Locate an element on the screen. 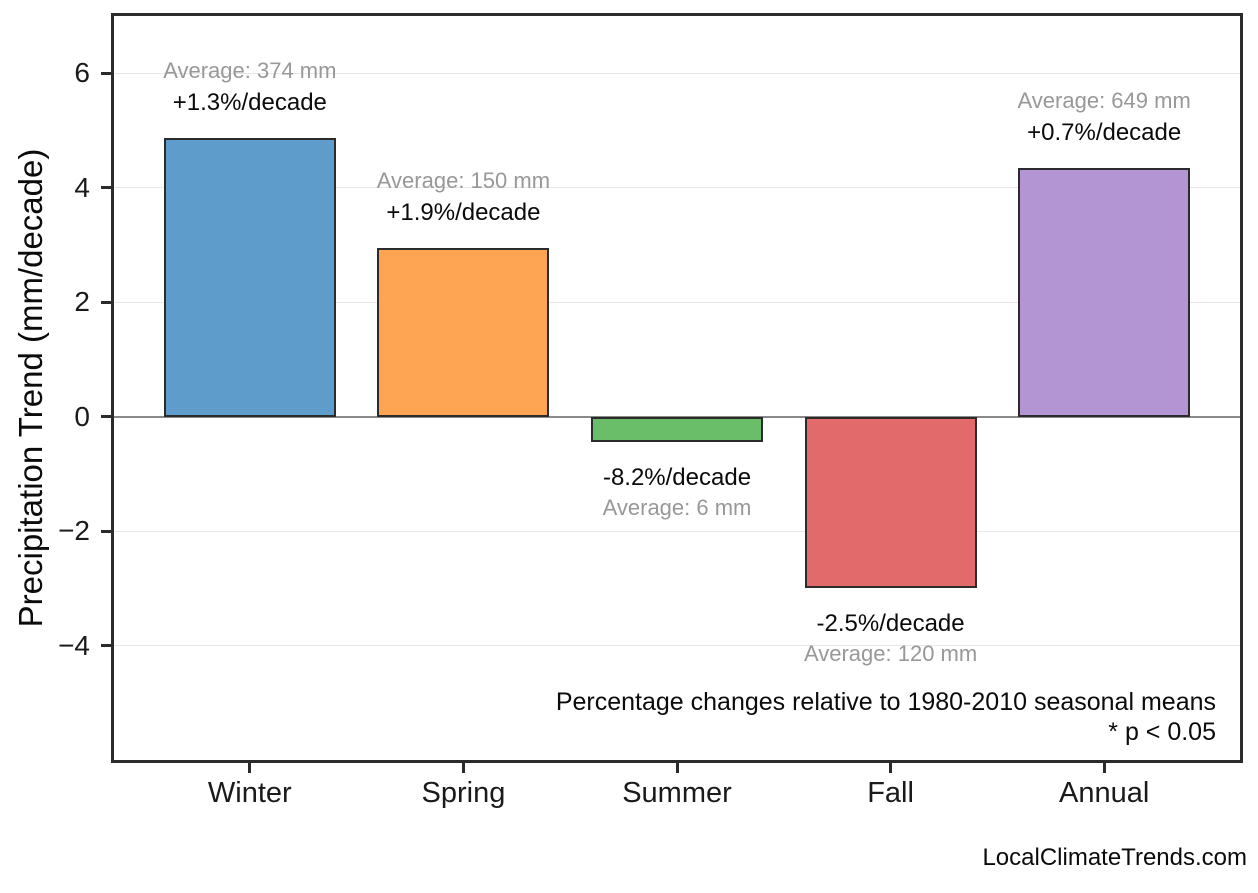 This screenshot has width=1258, height=893. y-tick-label: −2 is located at coordinates (74, 531).